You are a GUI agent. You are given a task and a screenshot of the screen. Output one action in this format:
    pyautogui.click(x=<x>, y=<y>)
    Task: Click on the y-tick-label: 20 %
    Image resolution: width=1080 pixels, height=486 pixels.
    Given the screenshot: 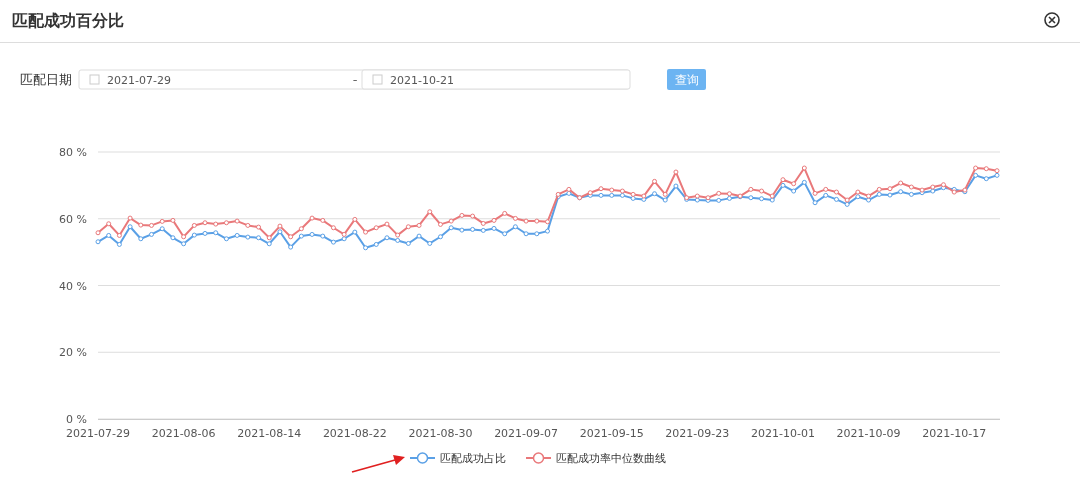 What is the action you would take?
    pyautogui.click(x=73, y=353)
    